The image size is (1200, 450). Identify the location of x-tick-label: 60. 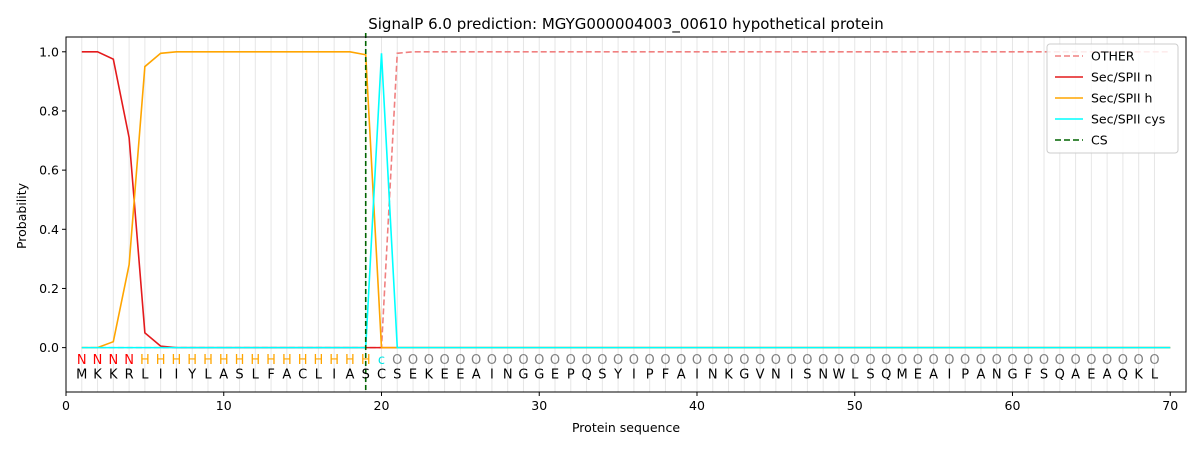
(1013, 405).